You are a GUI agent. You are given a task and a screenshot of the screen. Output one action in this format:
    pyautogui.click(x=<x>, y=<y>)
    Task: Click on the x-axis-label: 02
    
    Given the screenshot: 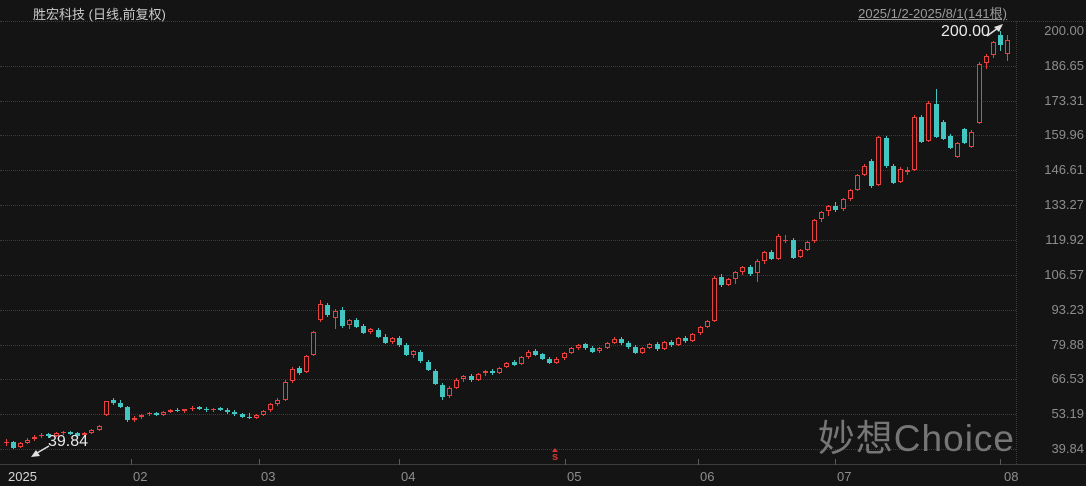 What is the action you would take?
    pyautogui.click(x=140, y=476)
    